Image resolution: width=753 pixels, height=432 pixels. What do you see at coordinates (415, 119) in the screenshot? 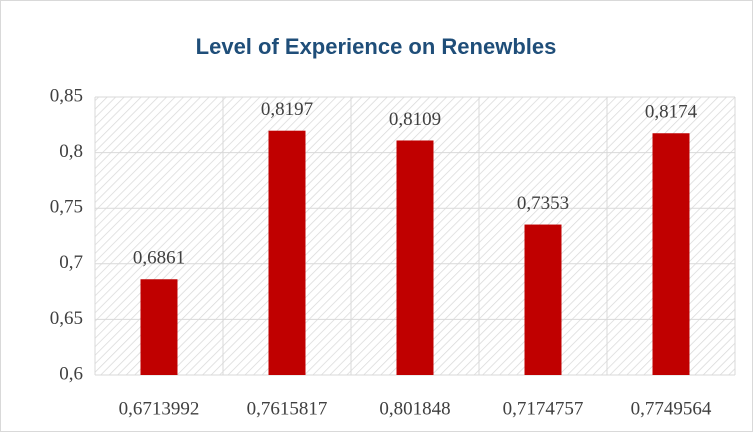
I see `value-label: 0,8109` at bounding box center [415, 119].